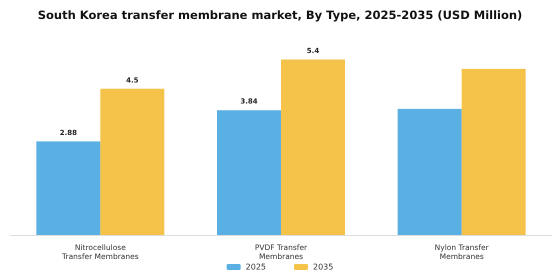  I want to click on legend-label: 2025, so click(256, 267).